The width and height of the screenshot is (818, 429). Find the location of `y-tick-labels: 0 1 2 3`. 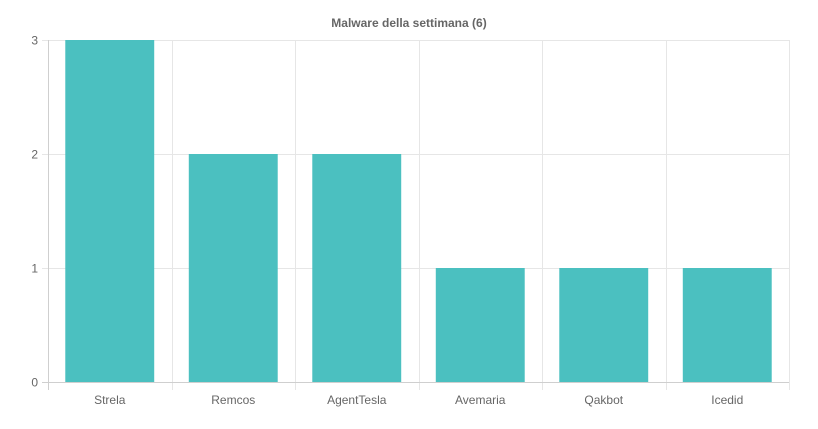

y-tick-labels: 0 1 2 3 is located at coordinates (34, 212).